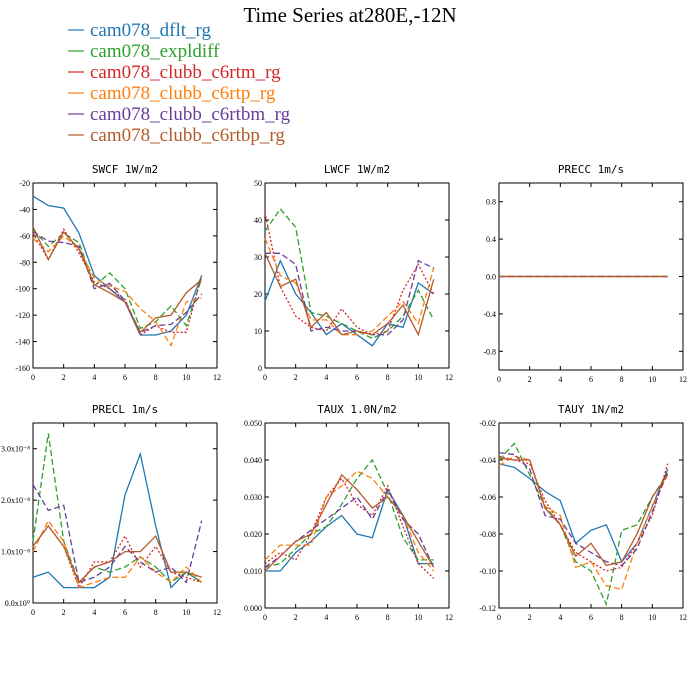 The height and width of the screenshot is (700, 700). What do you see at coordinates (183, 93) in the screenshot?
I see `legend-label: cam078_clubb_c6rtp_rg` at bounding box center [183, 93].